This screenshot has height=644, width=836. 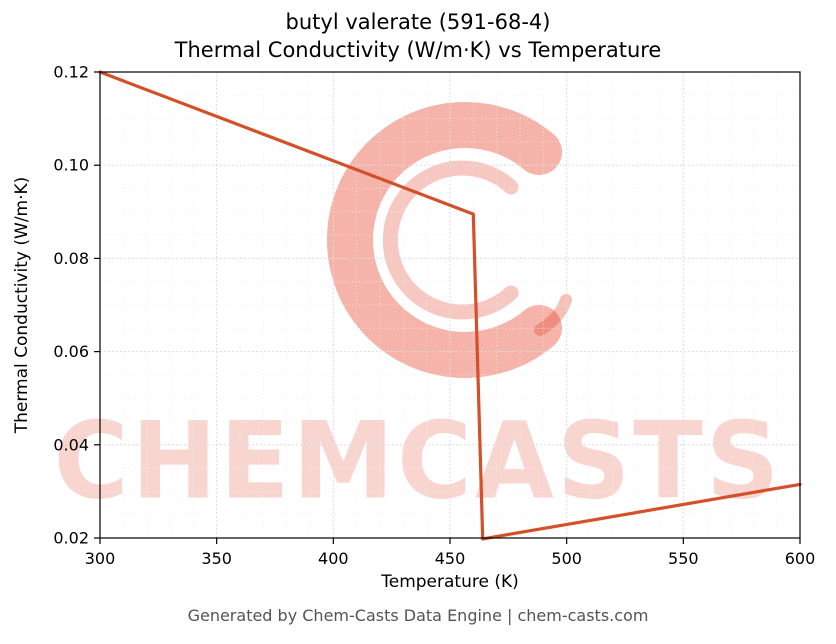 What do you see at coordinates (450, 240) in the screenshot?
I see `logo-inner-swirl` at bounding box center [450, 240].